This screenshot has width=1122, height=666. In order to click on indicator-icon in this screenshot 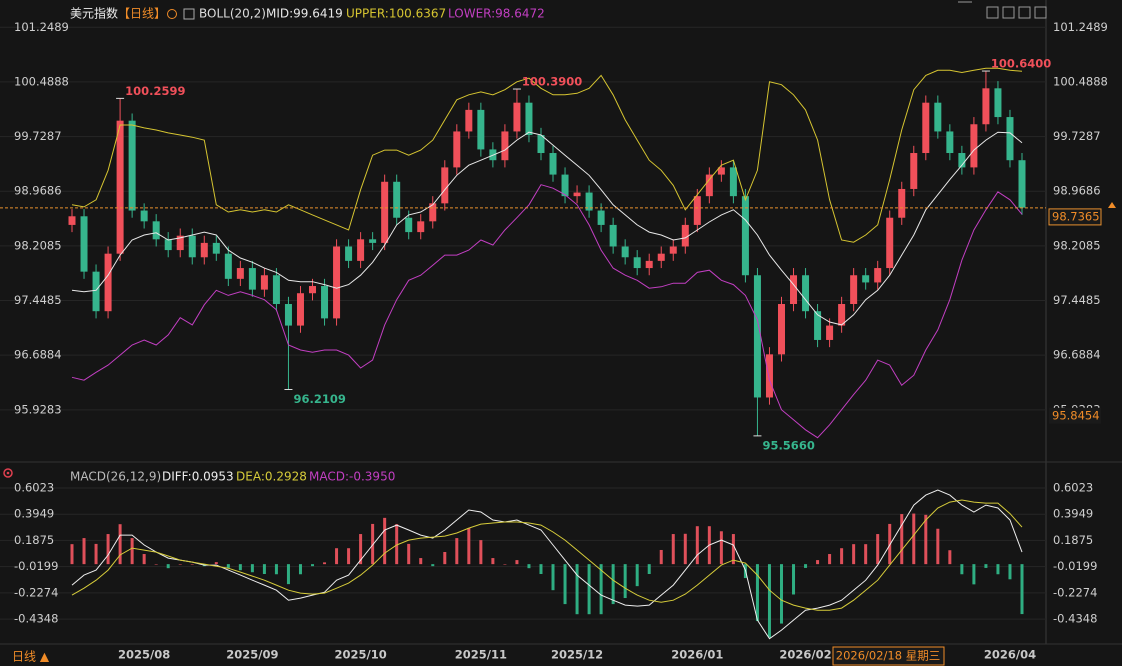, I will do `click(189, 14)`.